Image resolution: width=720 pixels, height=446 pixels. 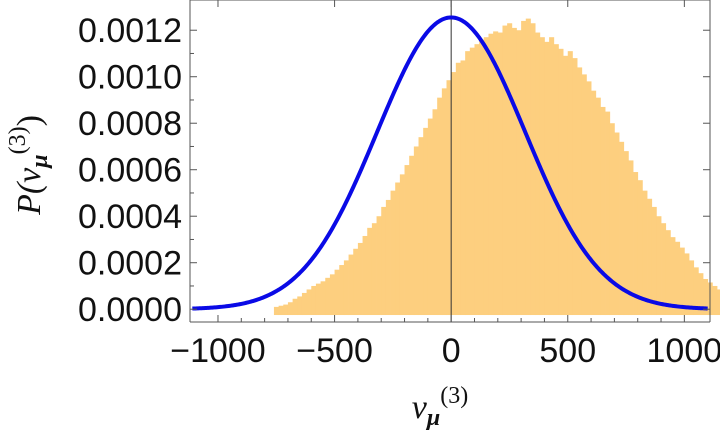 What do you see at coordinates (40, 161) in the screenshot?
I see `y-axis-title-subscript: μ` at bounding box center [40, 161].